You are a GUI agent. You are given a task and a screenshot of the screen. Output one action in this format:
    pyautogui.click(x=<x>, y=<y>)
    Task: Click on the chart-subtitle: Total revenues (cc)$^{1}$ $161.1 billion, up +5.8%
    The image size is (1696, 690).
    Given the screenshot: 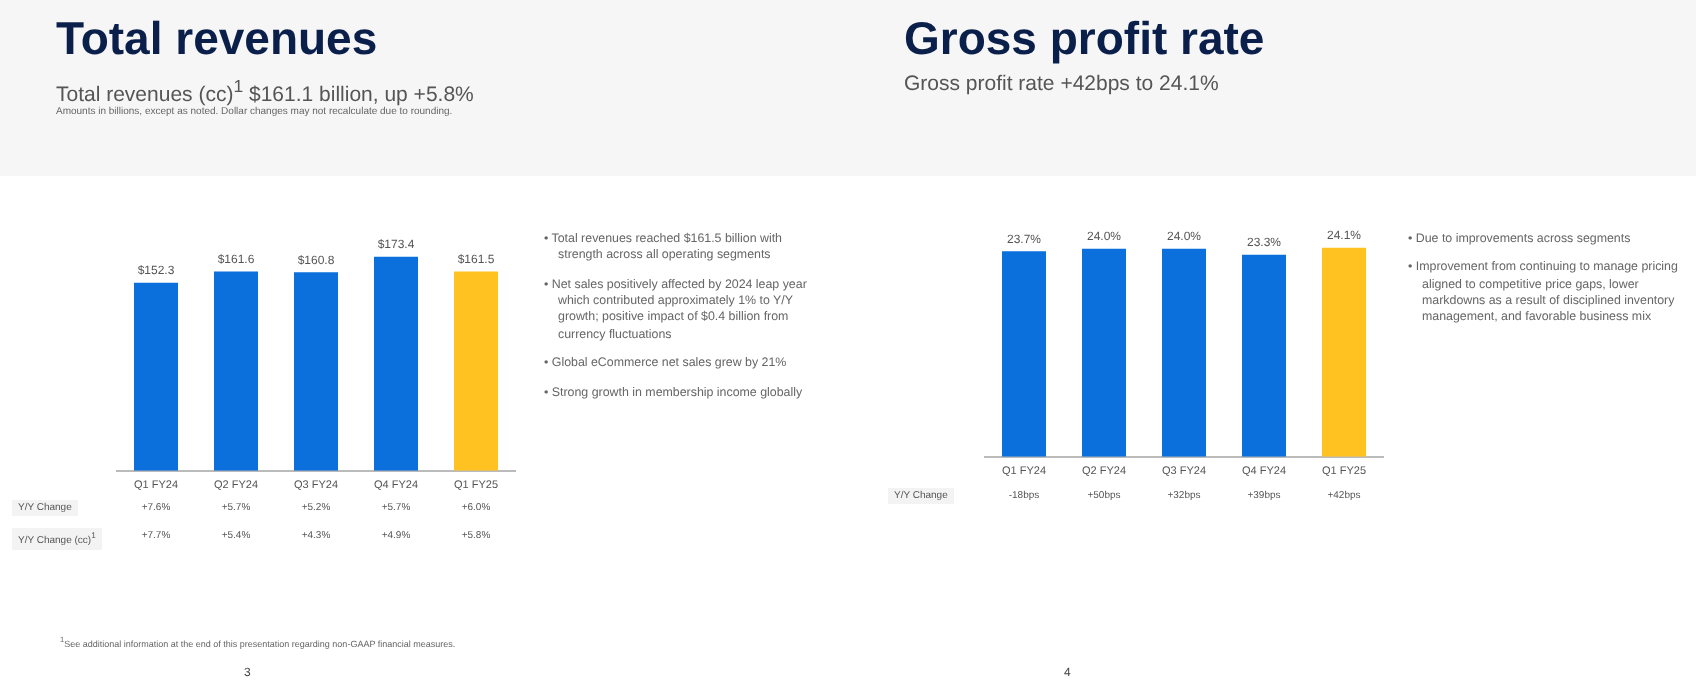 What is the action you would take?
    pyautogui.click(x=265, y=91)
    